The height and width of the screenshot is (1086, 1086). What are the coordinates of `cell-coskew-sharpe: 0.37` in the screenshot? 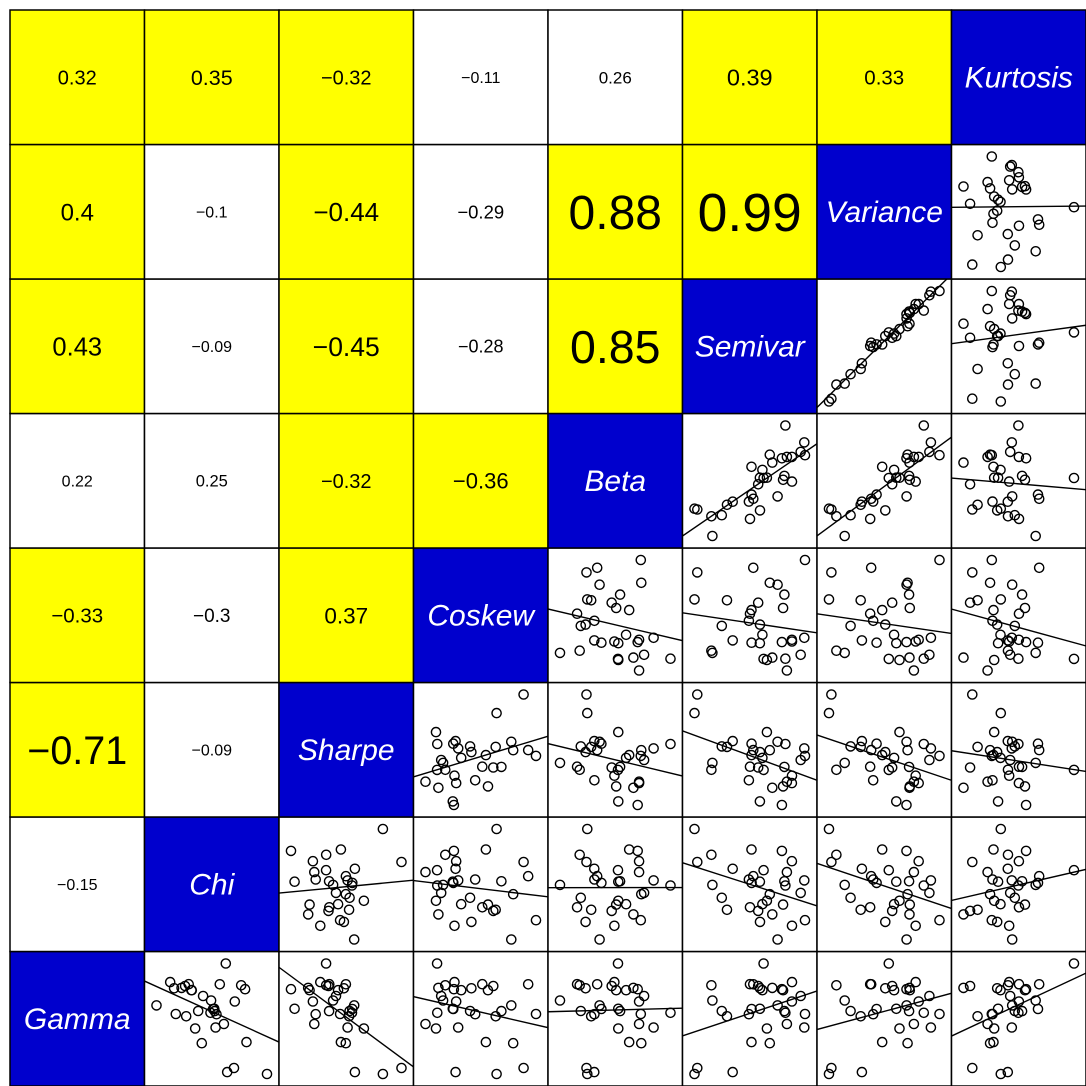 It's located at (346, 615).